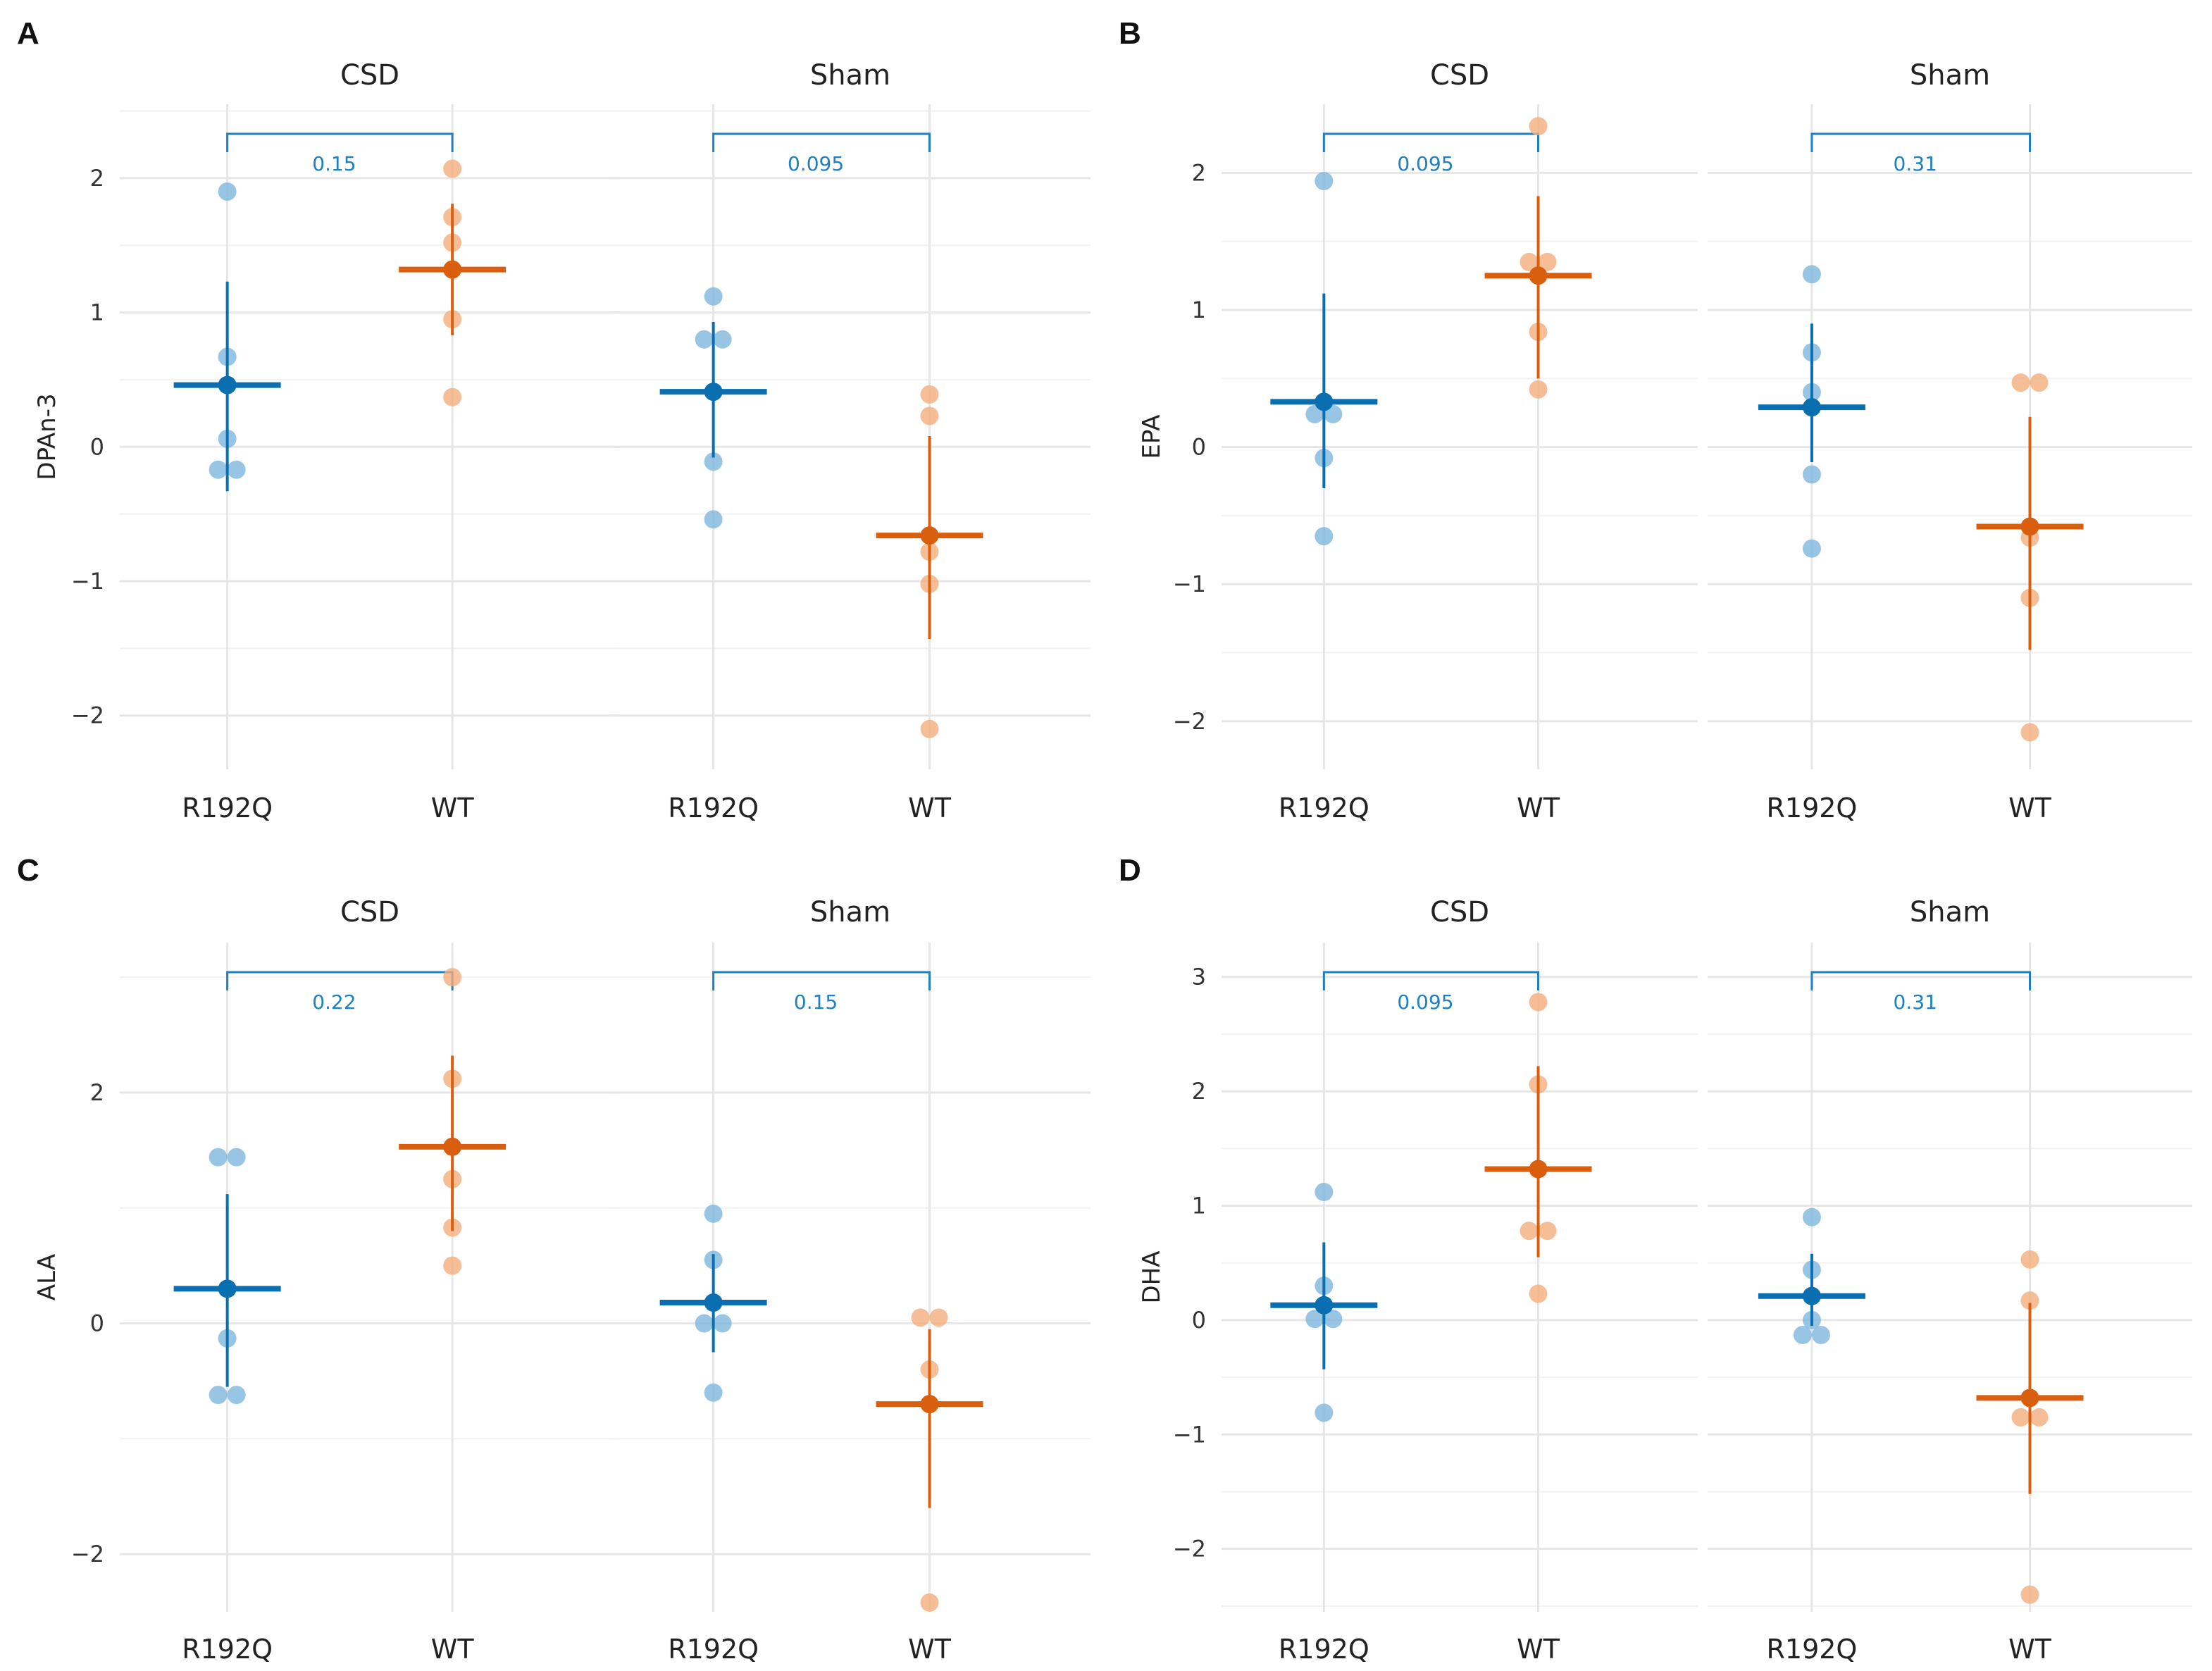 The height and width of the screenshot is (1671, 2212). I want to click on panel-letter: B, so click(1130, 33).